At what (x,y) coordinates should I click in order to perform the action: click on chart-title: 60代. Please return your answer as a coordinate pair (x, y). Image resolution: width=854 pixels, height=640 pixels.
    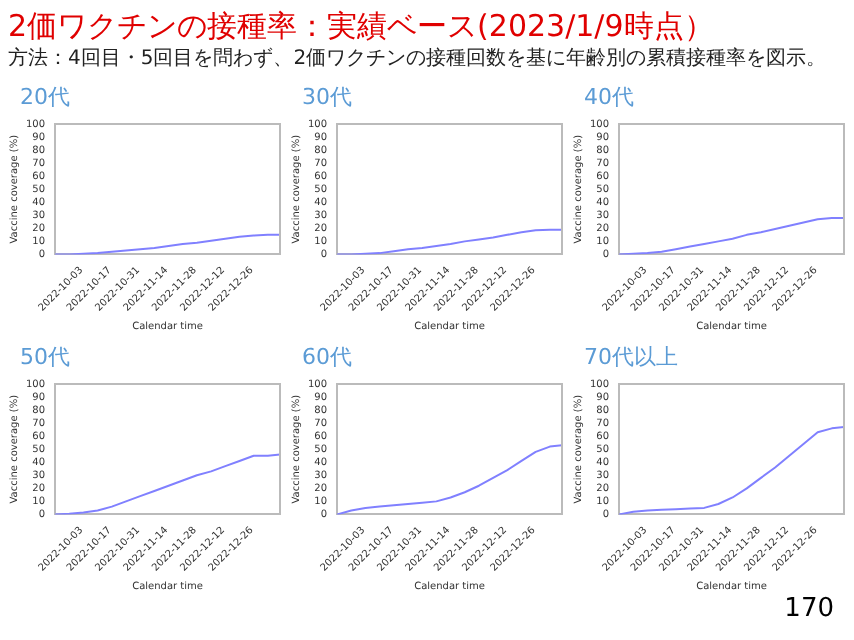
    Looking at the image, I should click on (327, 358).